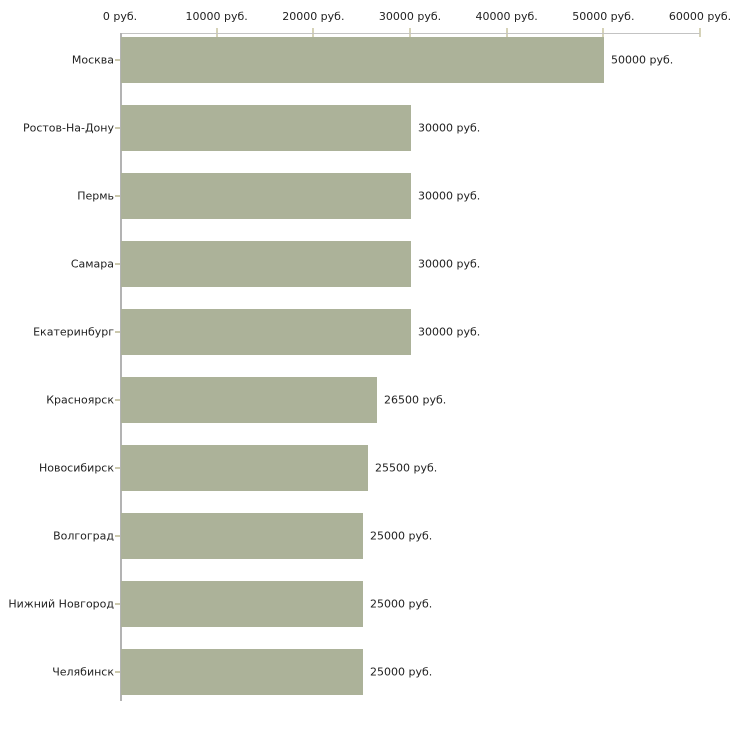 This screenshot has width=730, height=730. I want to click on category-label: Самара, so click(92, 264).